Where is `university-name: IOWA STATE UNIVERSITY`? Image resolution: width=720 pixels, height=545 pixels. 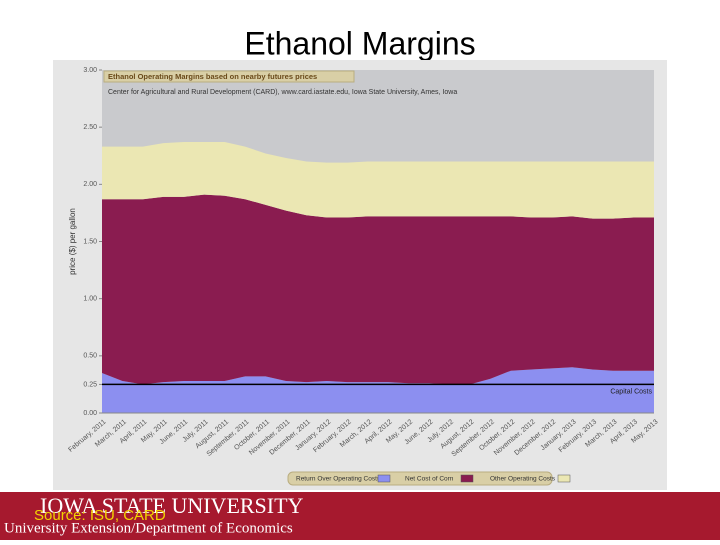
university-name: IOWA STATE UNIVERSITY is located at coordinates (172, 505).